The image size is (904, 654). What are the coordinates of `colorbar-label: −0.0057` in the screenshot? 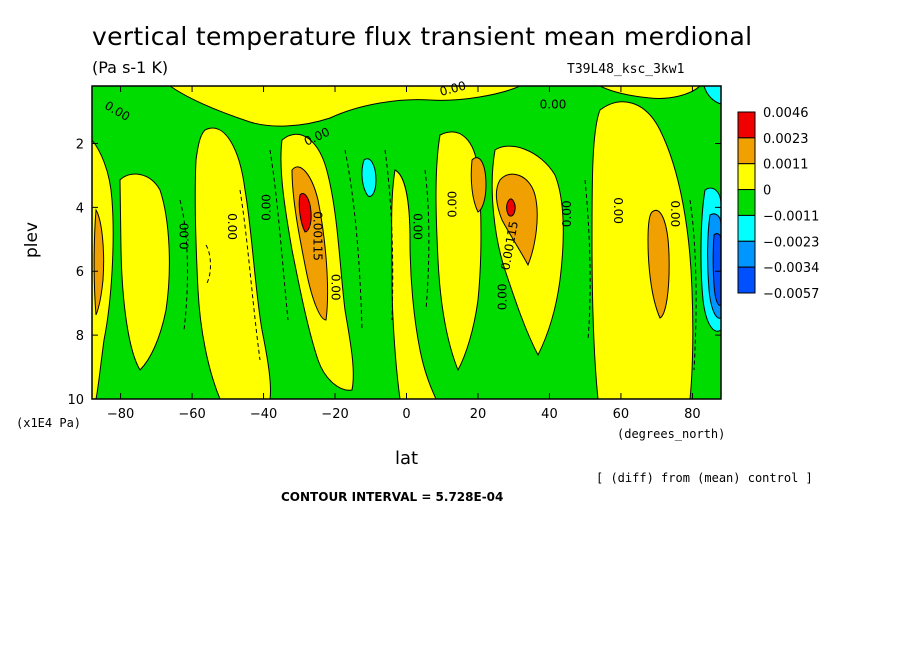 It's located at (791, 294).